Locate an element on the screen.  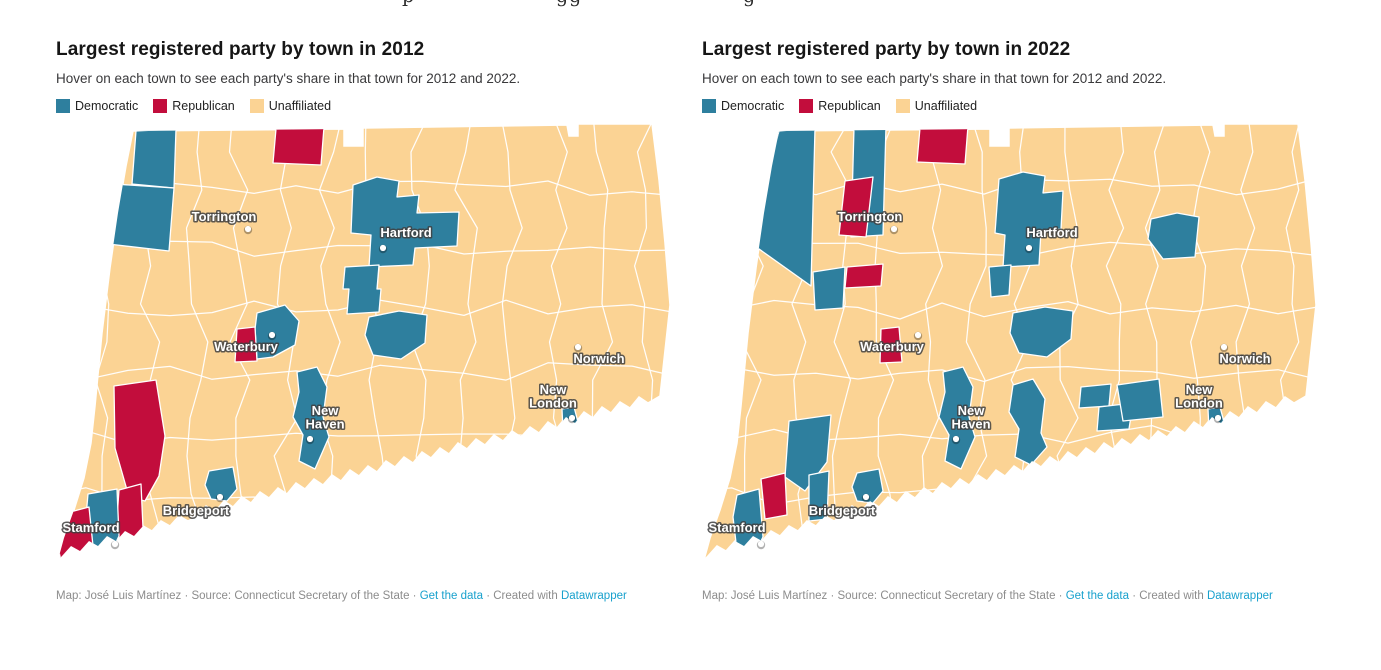
legend-item-republican: Republican is located at coordinates (194, 106).